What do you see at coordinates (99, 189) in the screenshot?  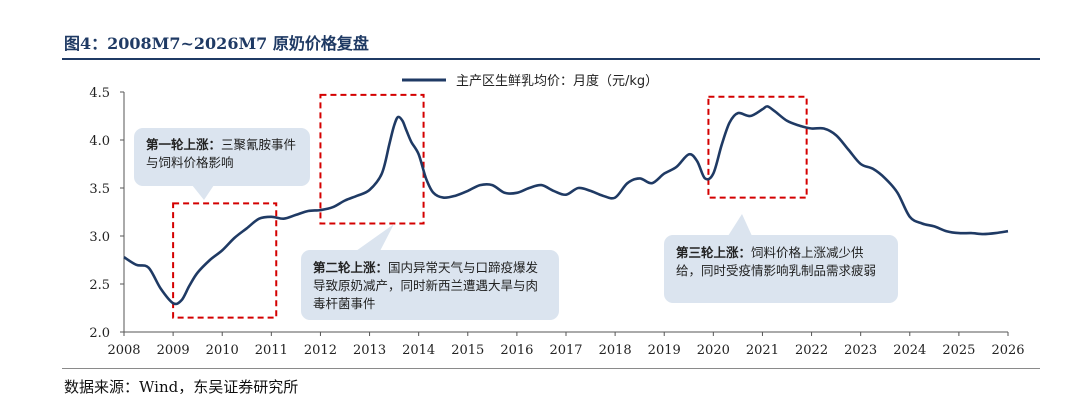 I see `y-tick-label: 3.5` at bounding box center [99, 189].